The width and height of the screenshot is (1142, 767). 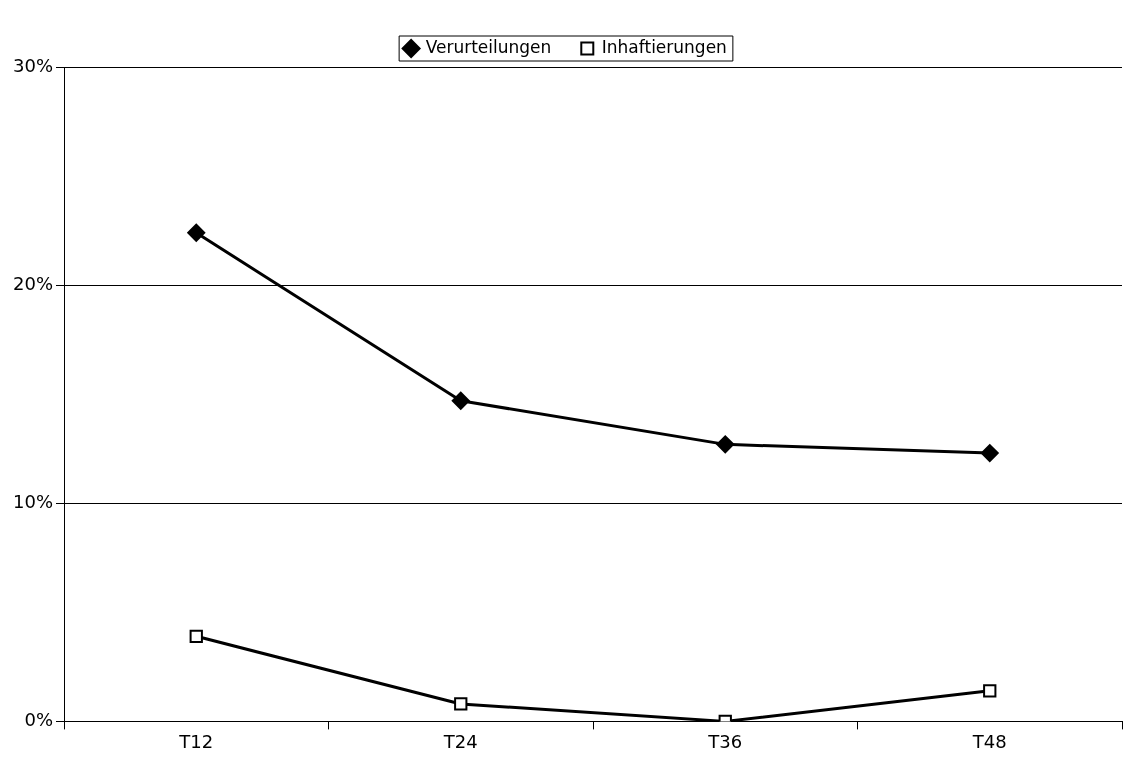 What do you see at coordinates (39, 720) in the screenshot?
I see `y-tick-label: 0%` at bounding box center [39, 720].